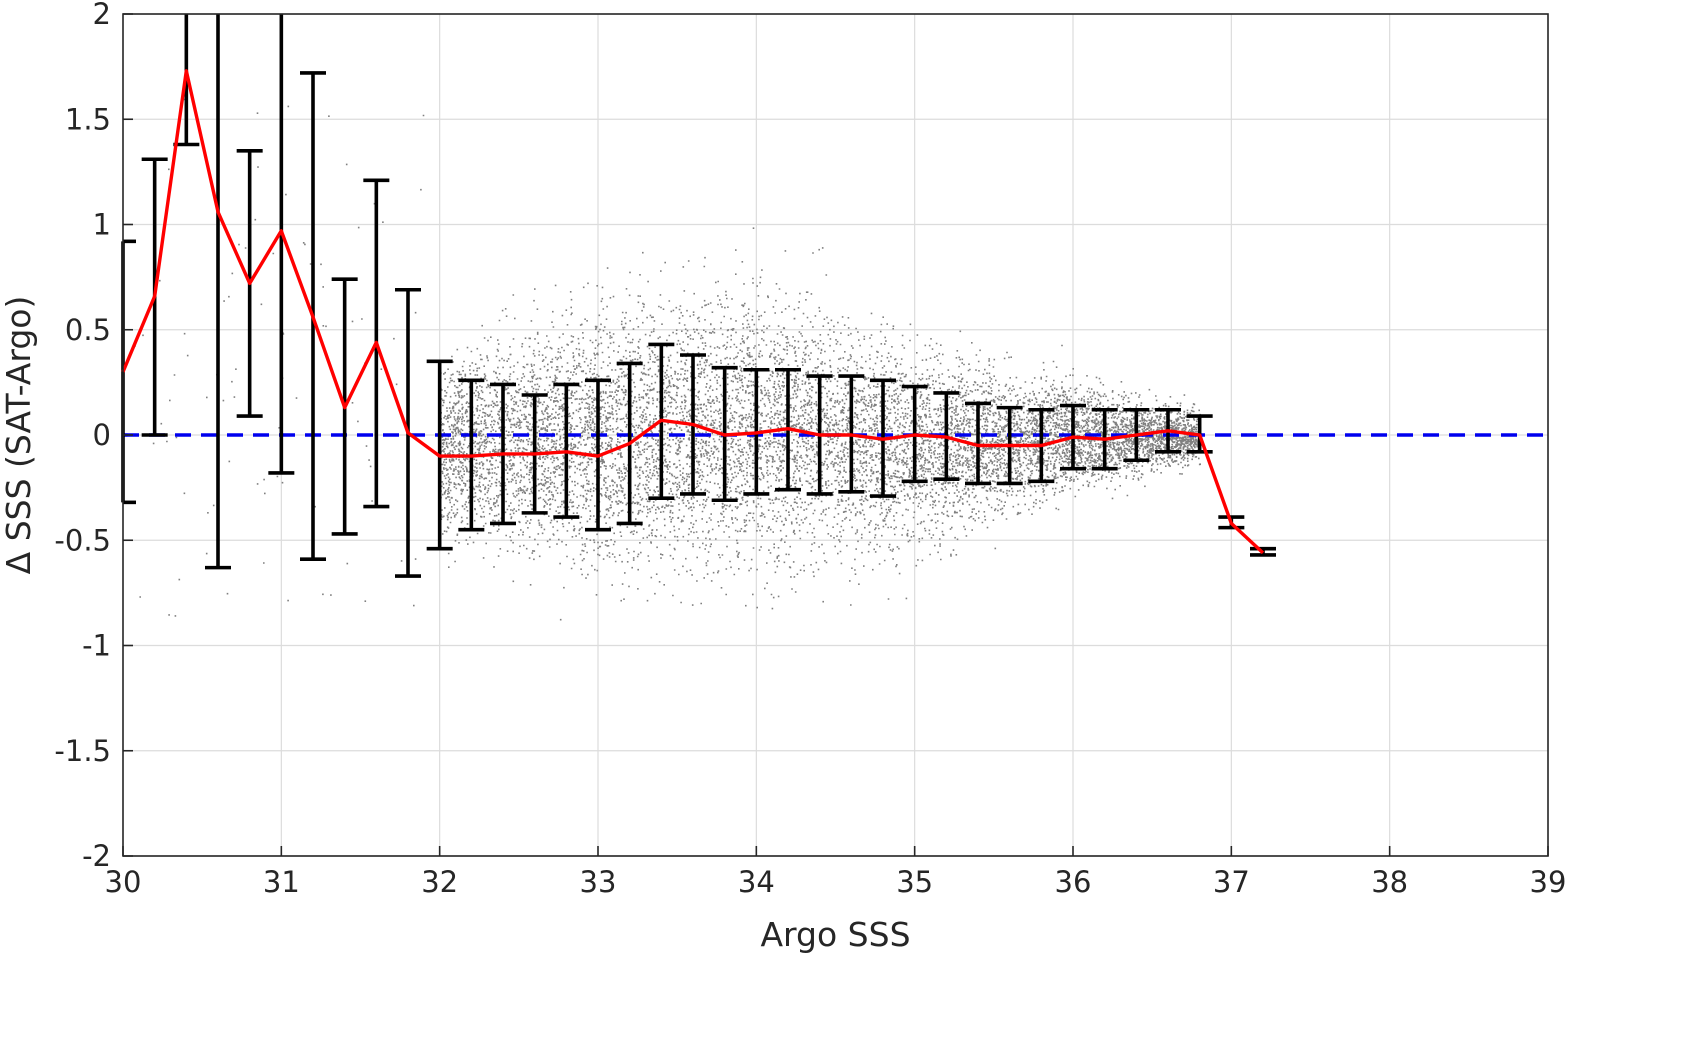 This screenshot has height=1039, width=1706. I want to click on y-tick-label: -0.5, so click(82, 540).